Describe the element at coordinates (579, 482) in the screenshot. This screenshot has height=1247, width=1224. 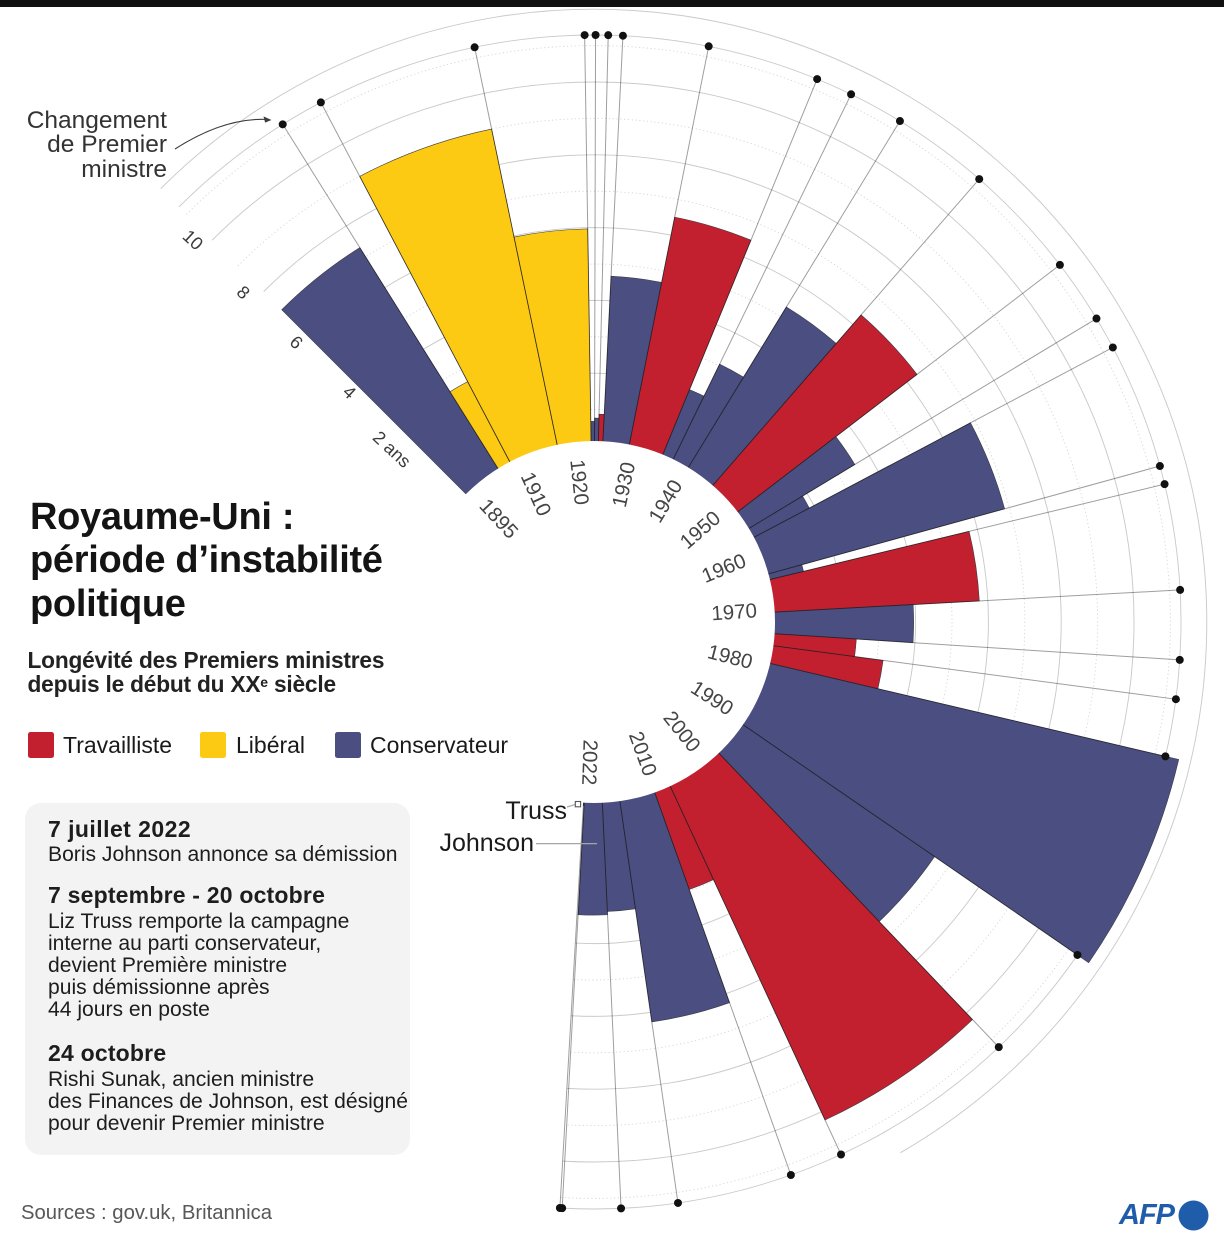
I see `svg-text: 1920` at that location.